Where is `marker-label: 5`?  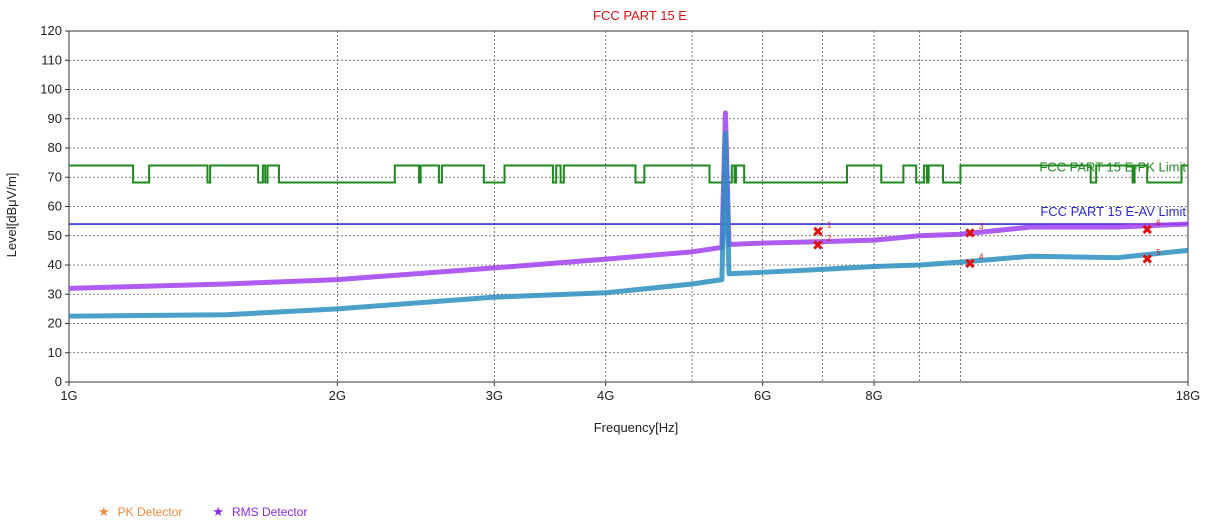
marker-label: 5 is located at coordinates (1158, 252).